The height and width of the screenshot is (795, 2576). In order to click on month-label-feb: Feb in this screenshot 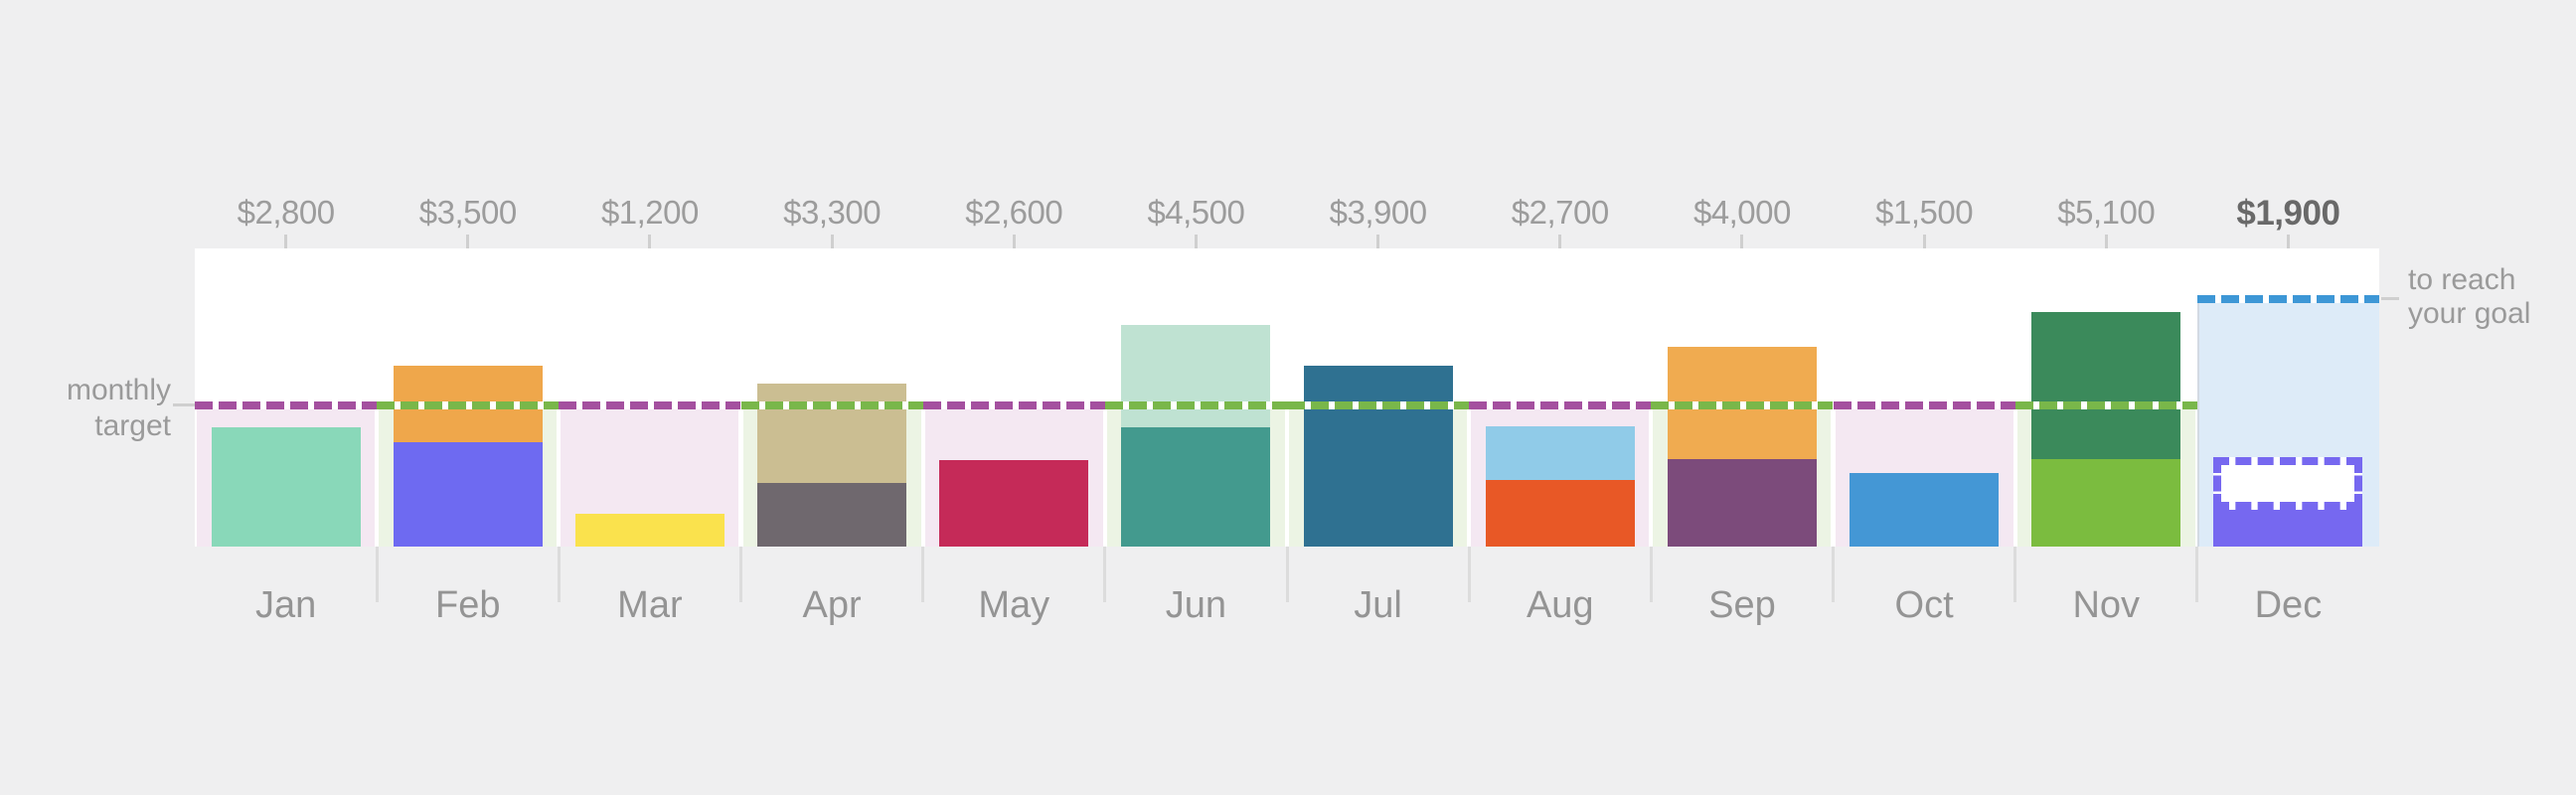, I will do `click(468, 605)`.